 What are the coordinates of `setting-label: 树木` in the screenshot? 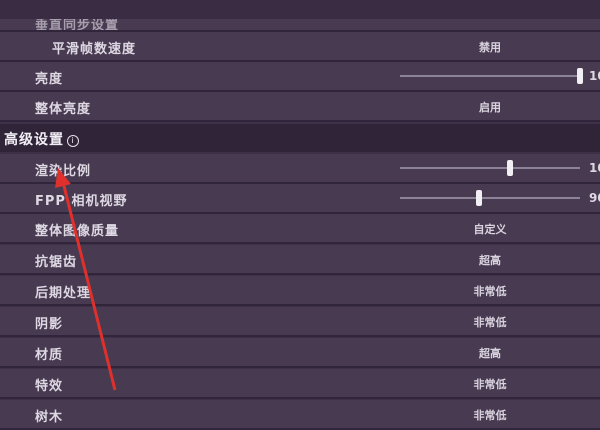 It's located at (49, 417).